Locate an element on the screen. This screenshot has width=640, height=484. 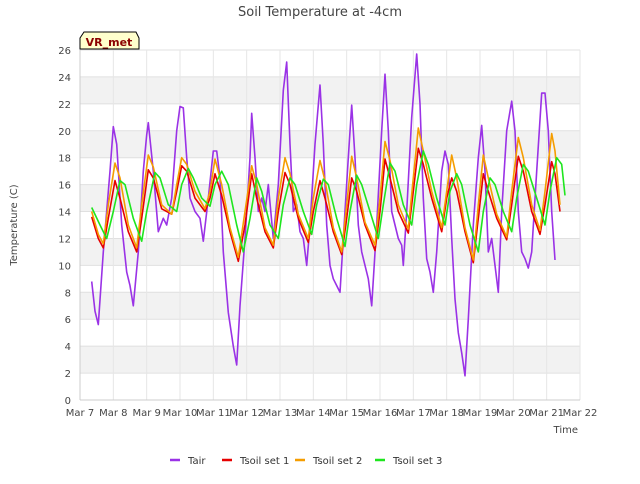
chart-title: Soil Temperature at -4cm is located at coordinates (320, 12).